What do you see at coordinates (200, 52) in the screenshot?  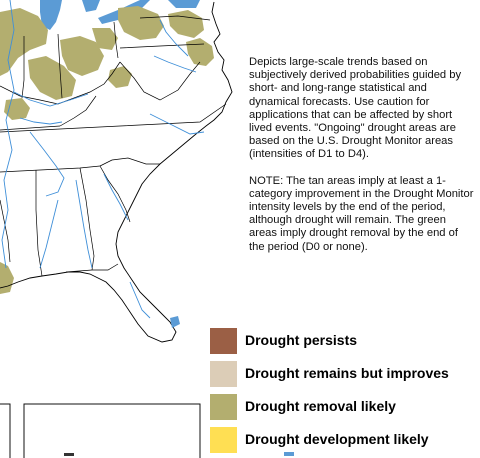 I see `removal-area-maryland` at bounding box center [200, 52].